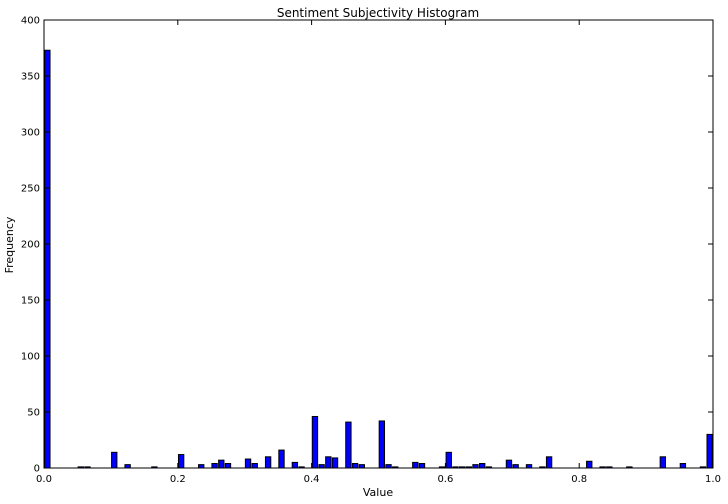 This screenshot has width=728, height=504. I want to click on y-tick-label: 150, so click(30, 301).